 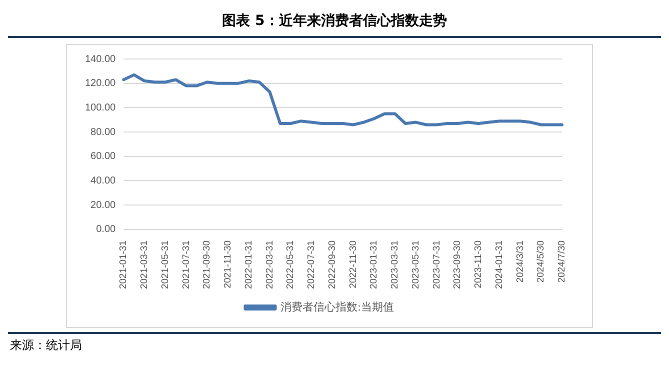 I want to click on y-tick-label: 80.00, so click(x=103, y=132).